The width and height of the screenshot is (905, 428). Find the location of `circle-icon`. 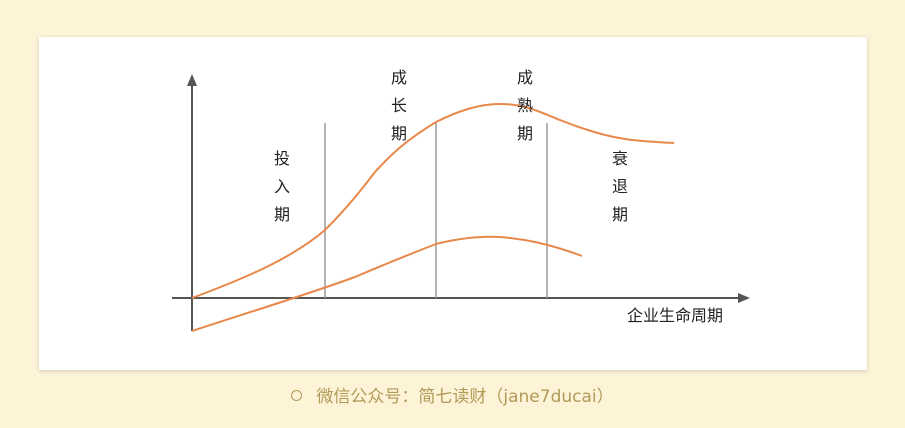

circle-icon is located at coordinates (297, 395).